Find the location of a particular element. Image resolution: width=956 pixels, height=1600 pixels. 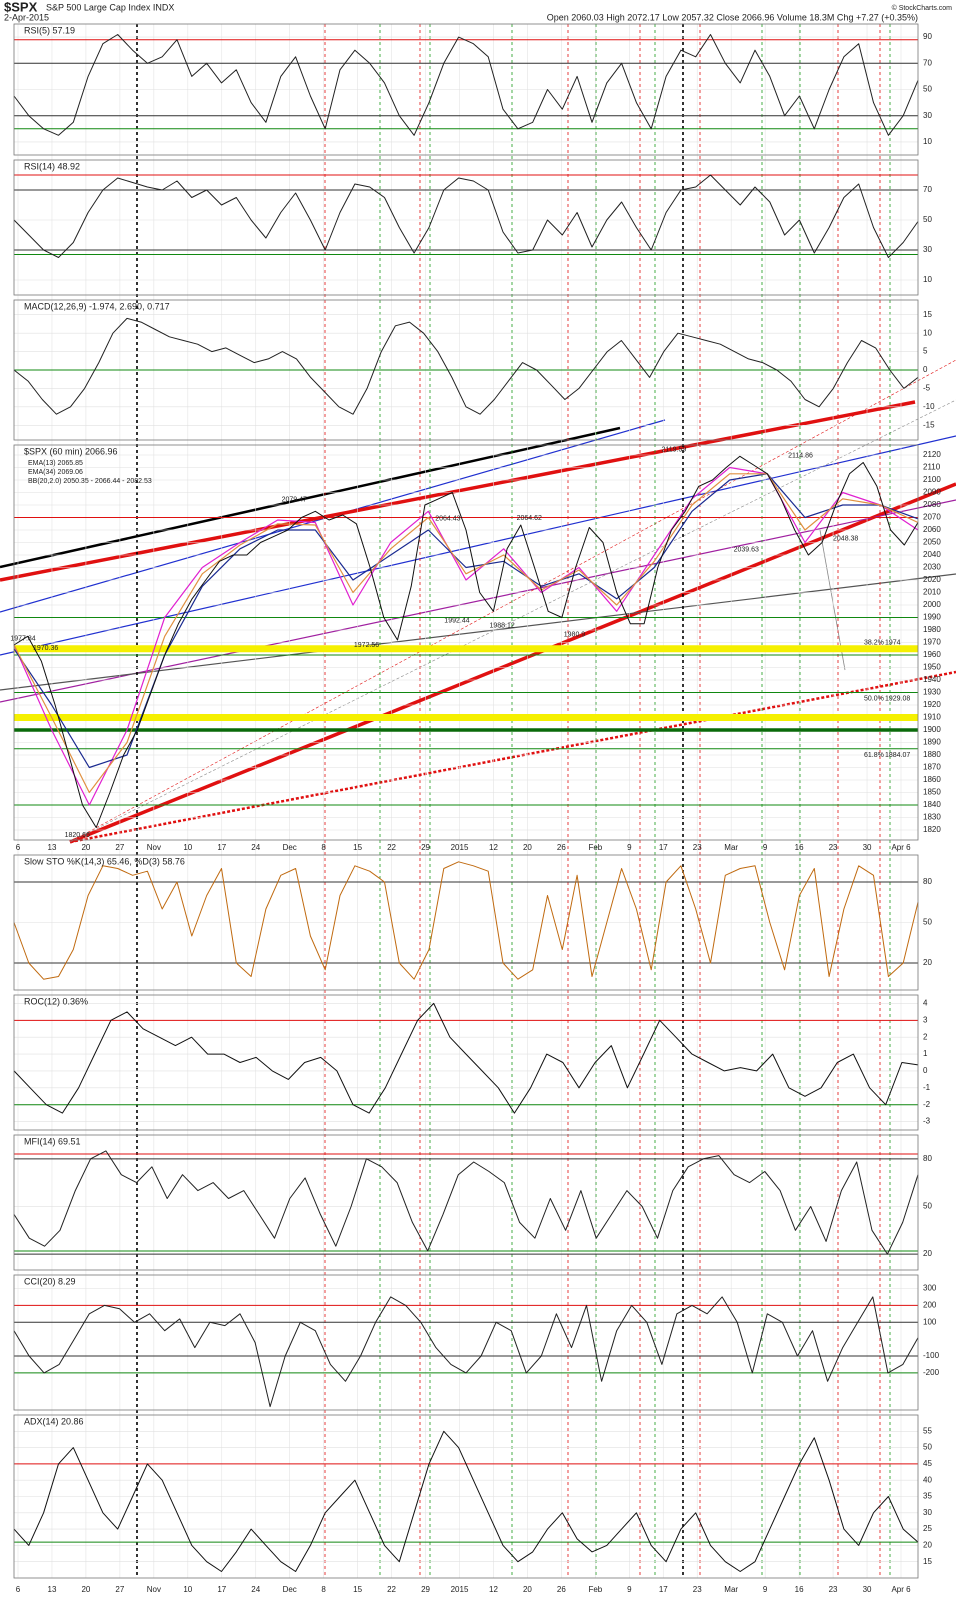

fib-level: 50.0% is located at coordinates (874, 698).